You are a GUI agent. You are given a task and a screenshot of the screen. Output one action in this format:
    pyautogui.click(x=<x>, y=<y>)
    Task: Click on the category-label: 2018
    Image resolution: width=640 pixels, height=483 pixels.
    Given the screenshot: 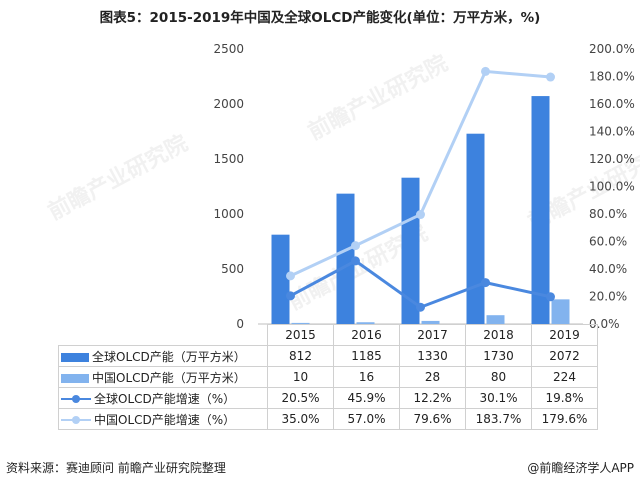 What is the action you would take?
    pyautogui.click(x=498, y=335)
    